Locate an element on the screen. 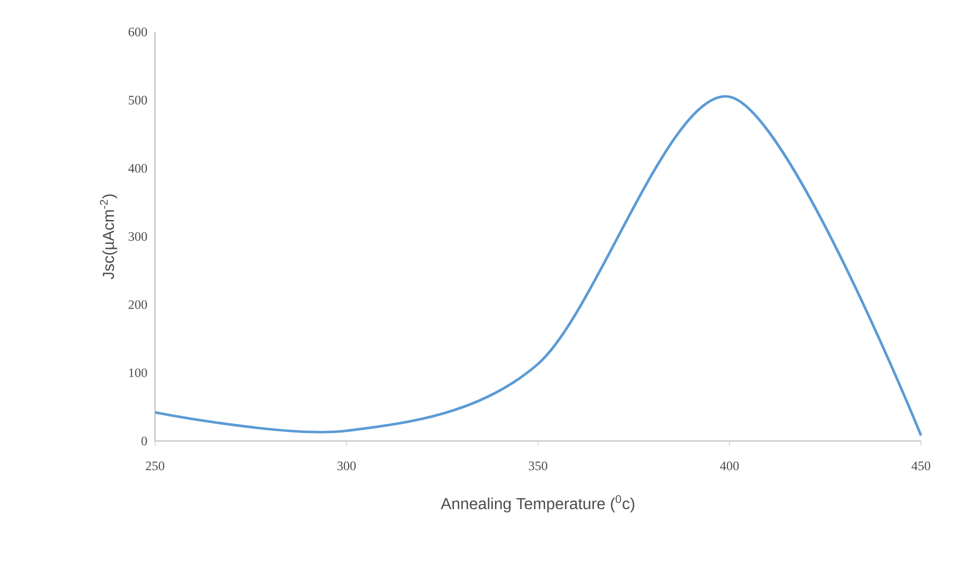 This screenshot has height=579, width=960. x-tick-label: 350 is located at coordinates (538, 466).